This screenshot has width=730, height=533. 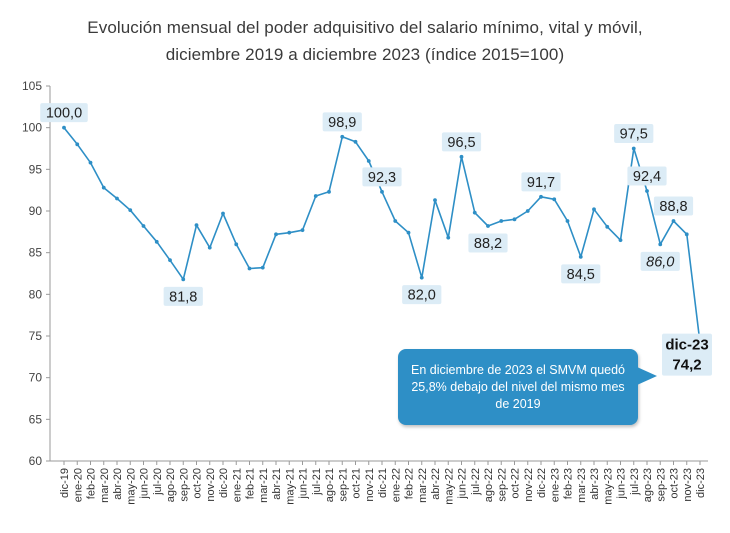 I want to click on x-tick-label: jun-21, so click(x=304, y=484).